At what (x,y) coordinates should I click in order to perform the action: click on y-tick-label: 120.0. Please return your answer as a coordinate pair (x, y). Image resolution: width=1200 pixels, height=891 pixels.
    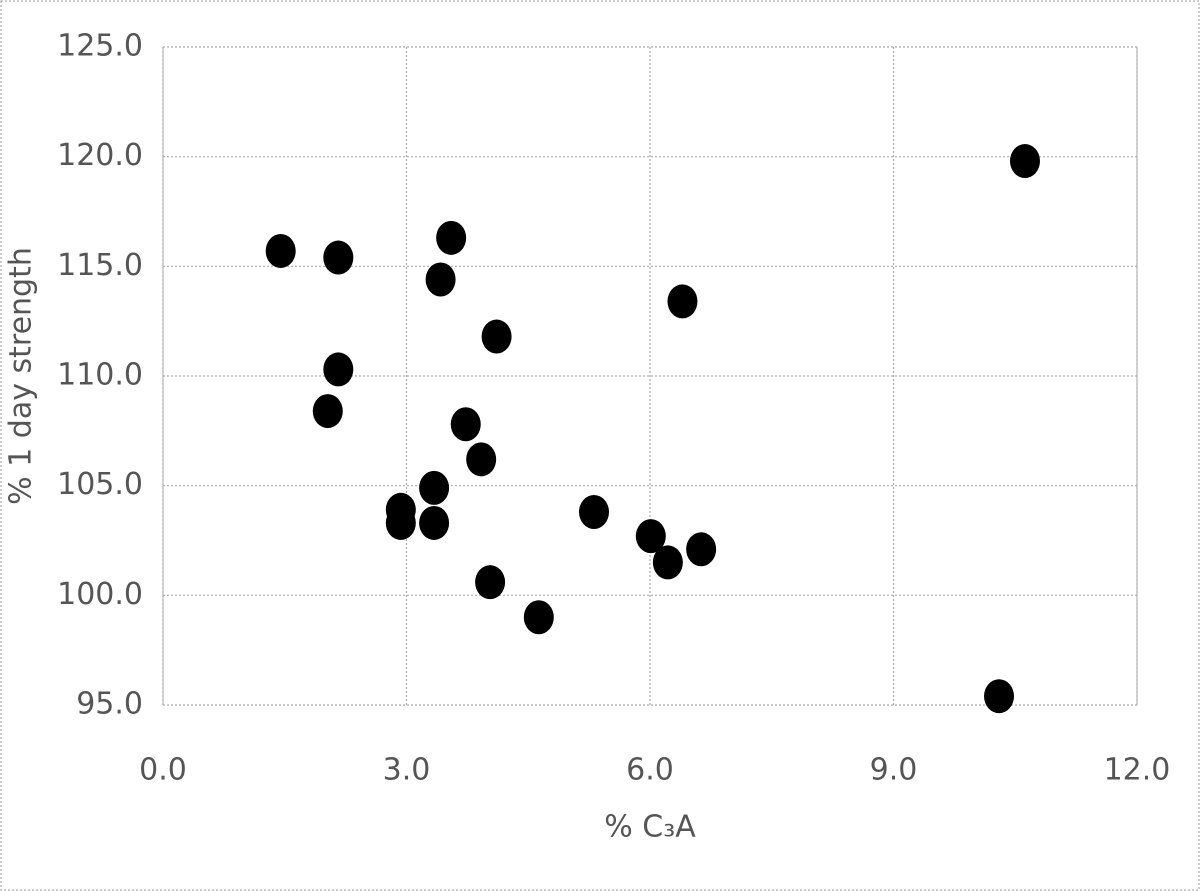
    Looking at the image, I should click on (100, 155).